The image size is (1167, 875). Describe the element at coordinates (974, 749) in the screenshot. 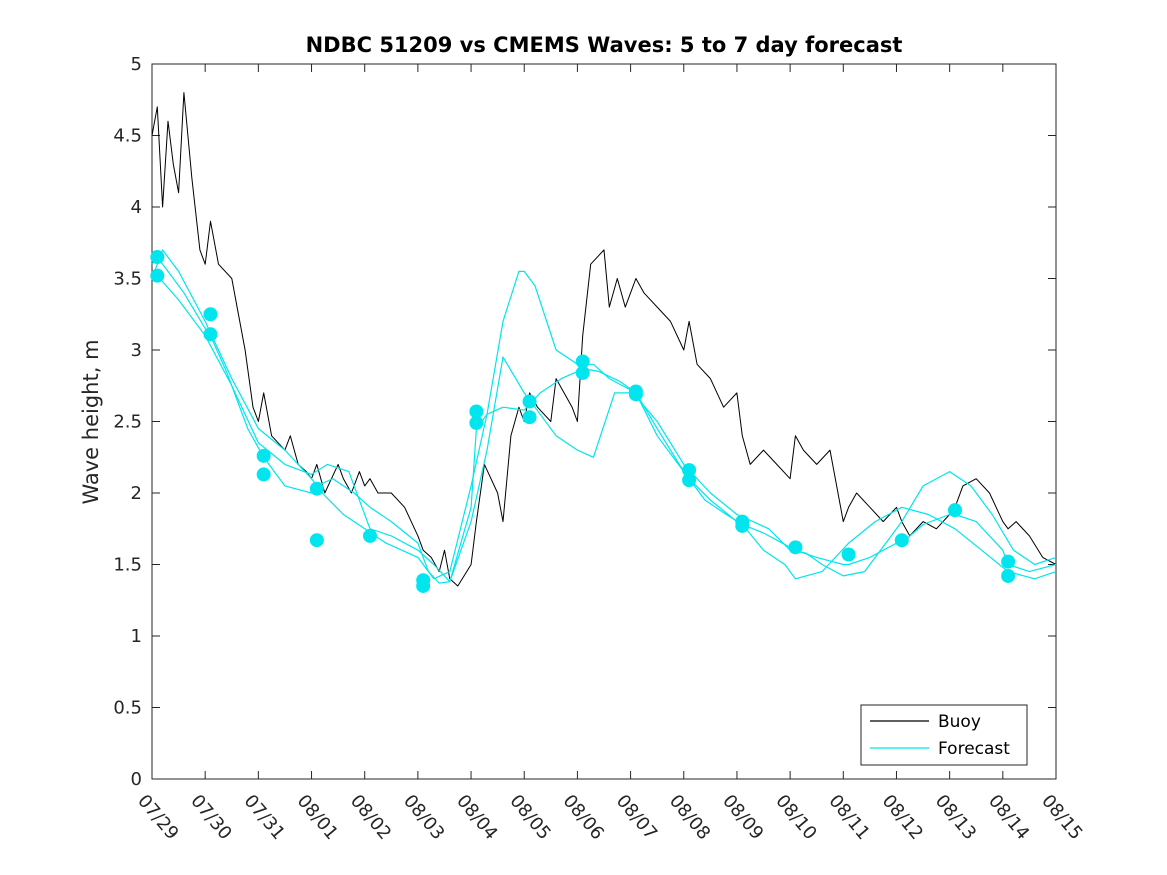

I see `legend-label-forecast: Forecast` at that location.